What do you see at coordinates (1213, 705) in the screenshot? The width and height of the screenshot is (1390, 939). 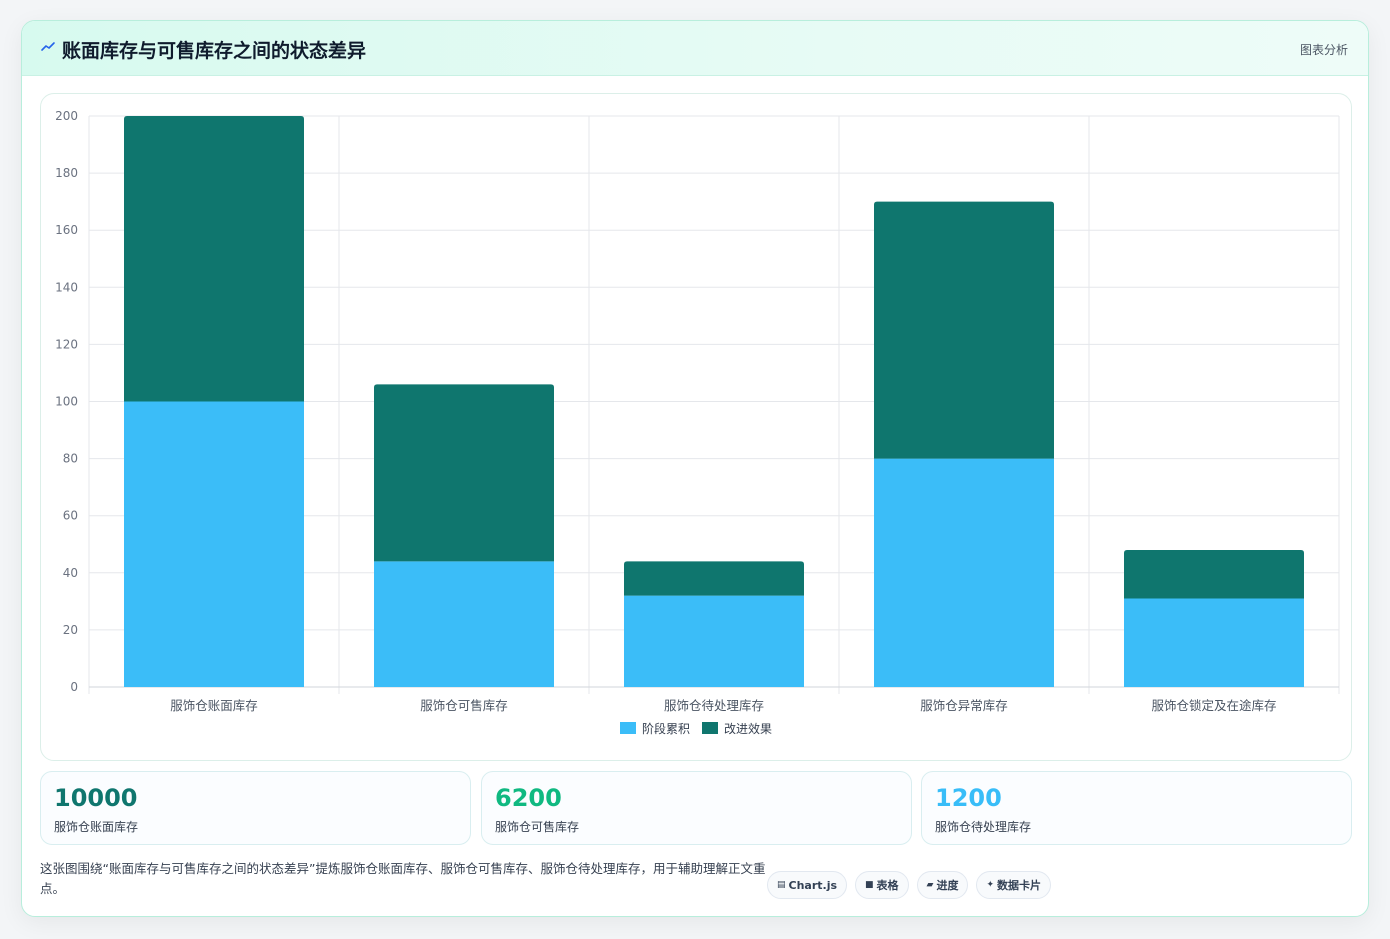 I see `x-tick-label: 服饰仓锁定及在途库存` at bounding box center [1213, 705].